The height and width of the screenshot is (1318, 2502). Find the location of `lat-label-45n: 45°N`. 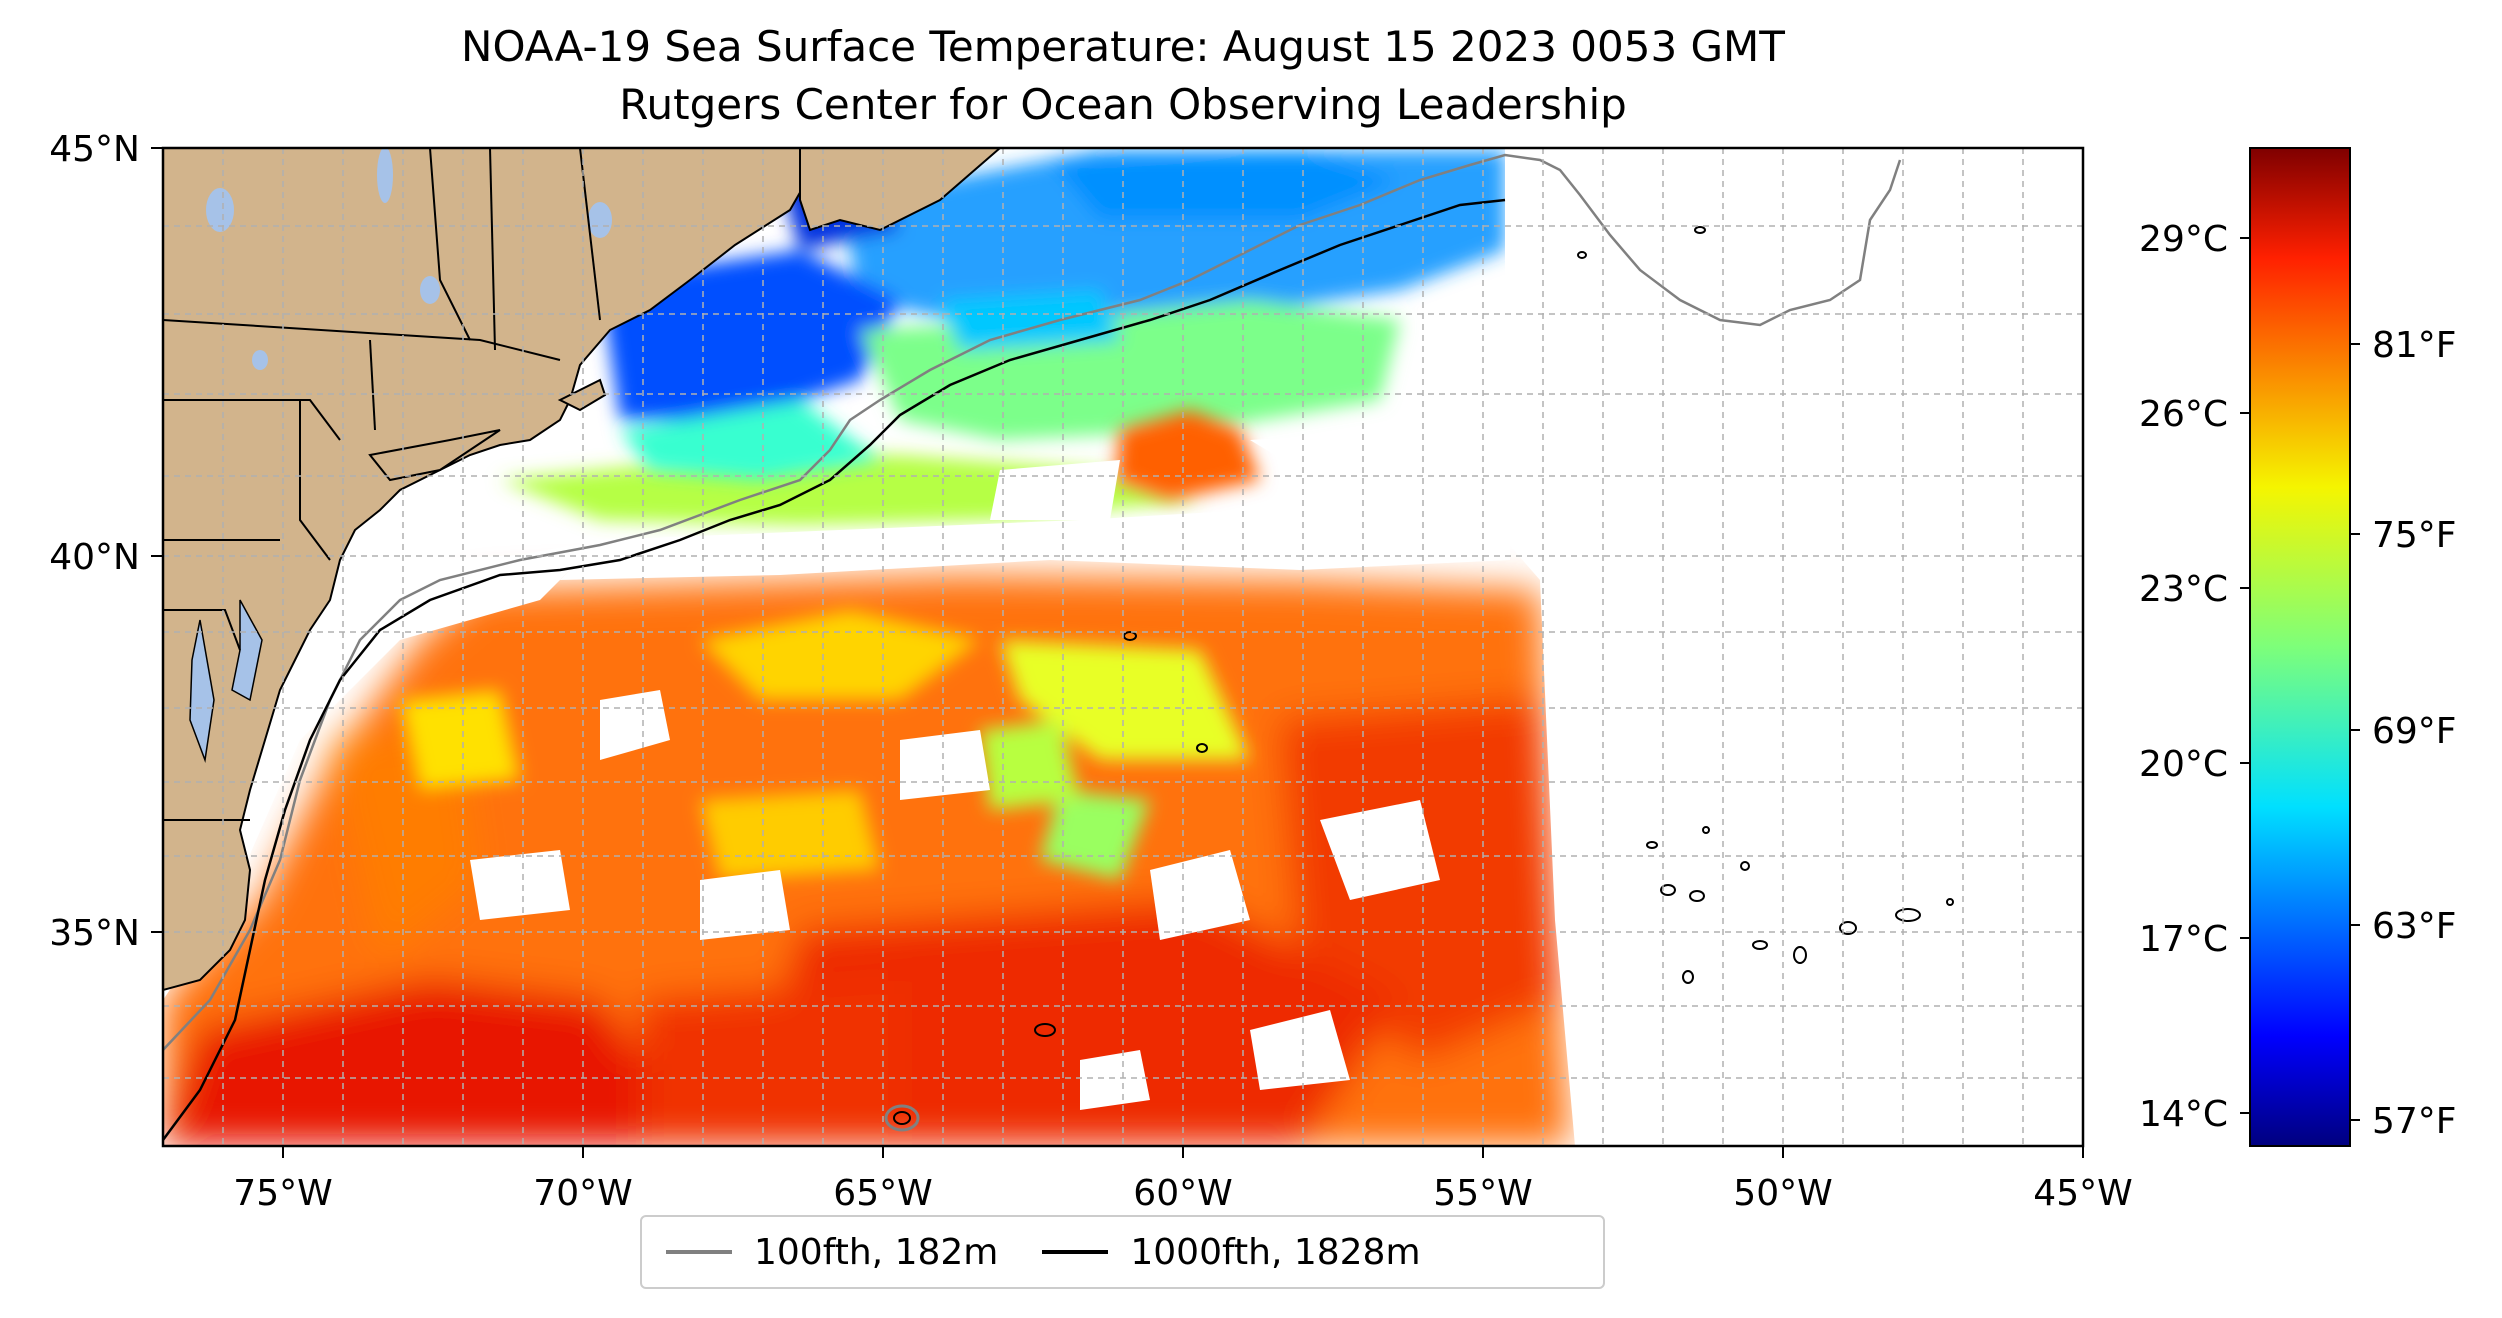

lat-label-45n: 45°N is located at coordinates (94, 149).